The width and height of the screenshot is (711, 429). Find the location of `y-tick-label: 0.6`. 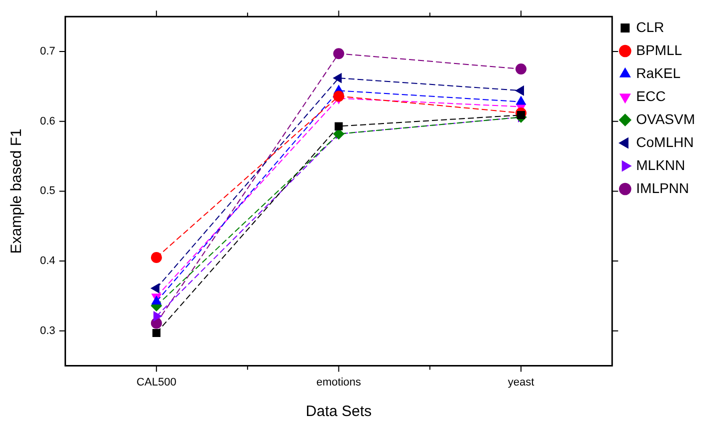

y-tick-label: 0.6 is located at coordinates (48, 121).